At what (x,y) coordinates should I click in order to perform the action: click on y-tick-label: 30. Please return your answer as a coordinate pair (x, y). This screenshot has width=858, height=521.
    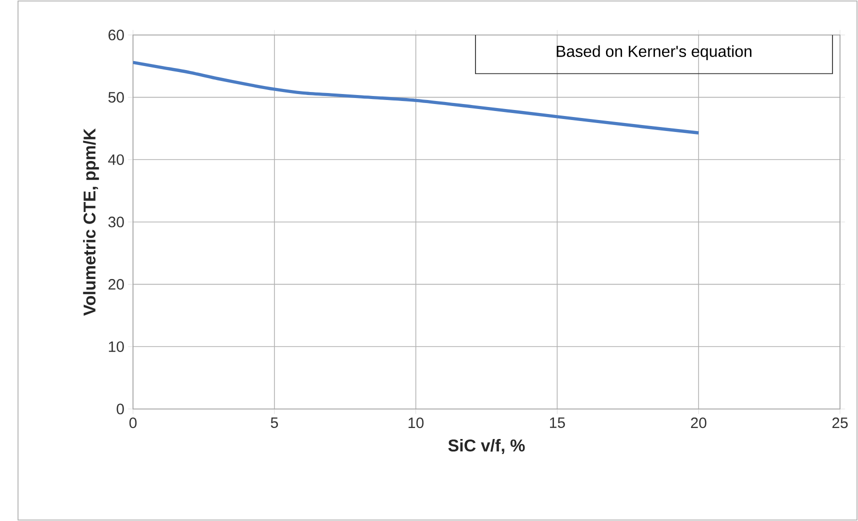
    Looking at the image, I should click on (116, 222).